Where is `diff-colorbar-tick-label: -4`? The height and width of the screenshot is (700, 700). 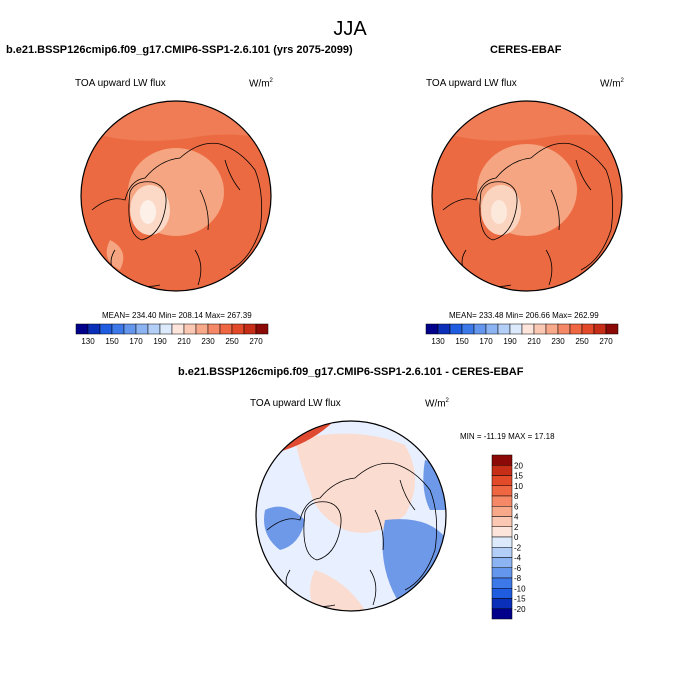 diff-colorbar-tick-label: -4 is located at coordinates (518, 558).